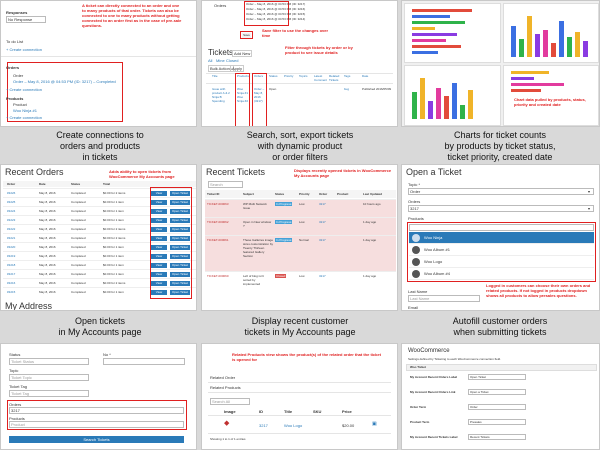 The image size is (600, 450). What do you see at coordinates (501, 262) in the screenshot?
I see `product-option: Woo Logo` at bounding box center [501, 262].